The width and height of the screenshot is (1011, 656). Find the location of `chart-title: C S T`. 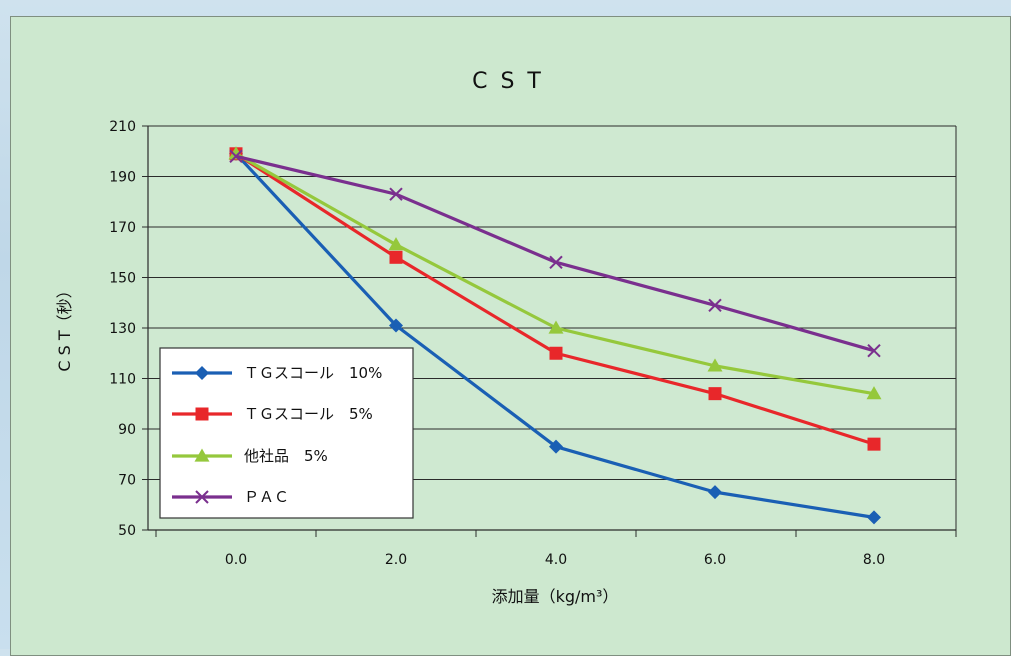

chart-title: C S T is located at coordinates (508, 81).